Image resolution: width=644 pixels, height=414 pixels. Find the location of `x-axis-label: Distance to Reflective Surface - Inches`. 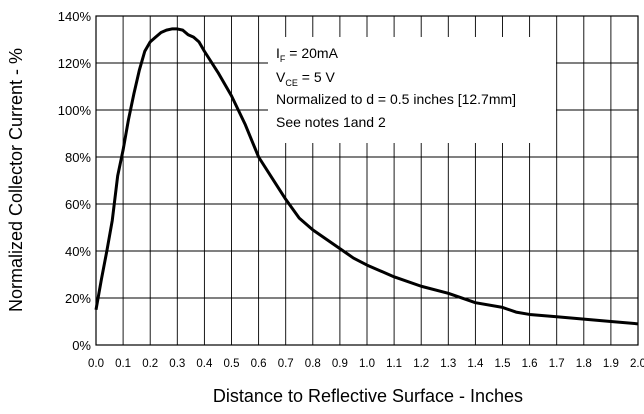

x-axis-label: Distance to Reflective Surface - Inches is located at coordinates (368, 396).